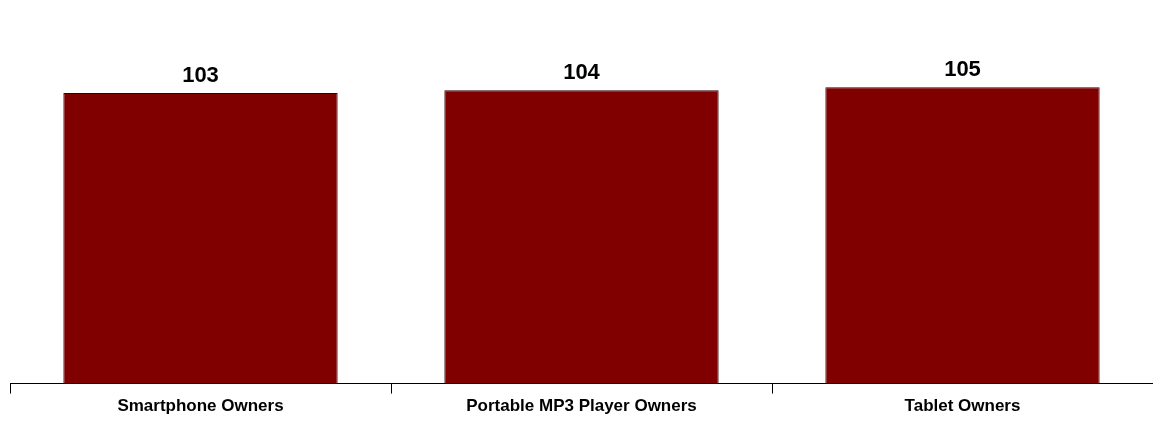  What do you see at coordinates (581, 406) in the screenshot?
I see `x-tick-label: Portable MP3 Player Owners` at bounding box center [581, 406].